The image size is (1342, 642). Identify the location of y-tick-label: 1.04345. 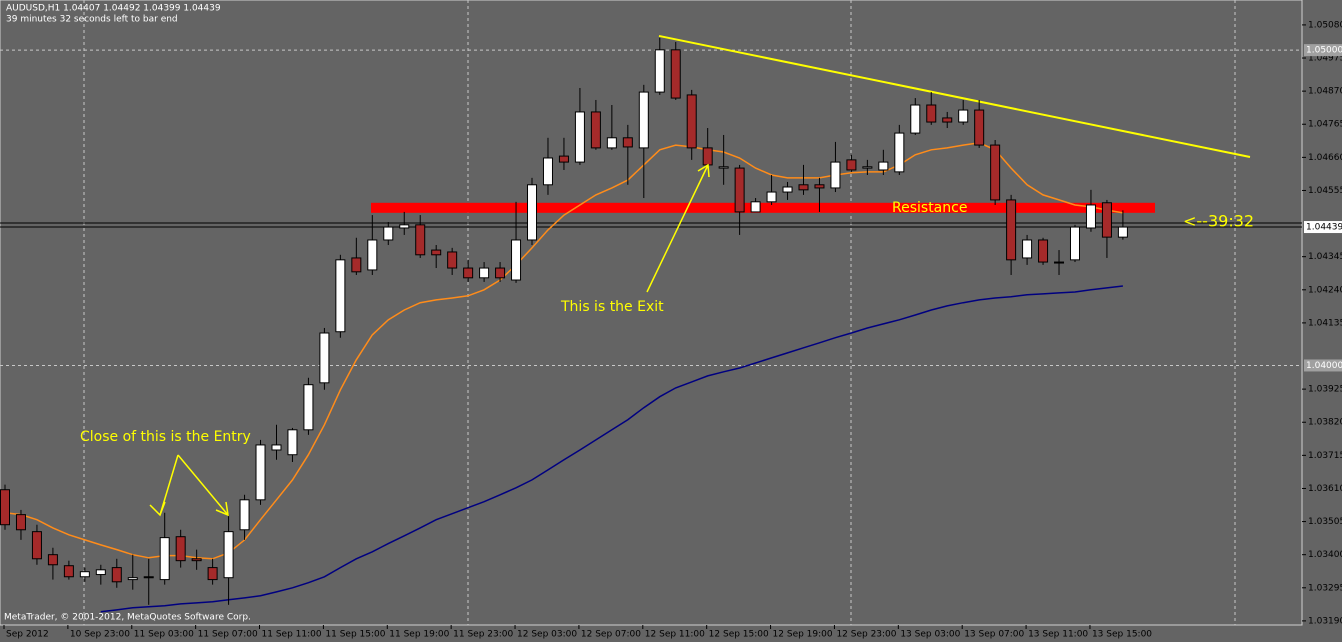
(1325, 257).